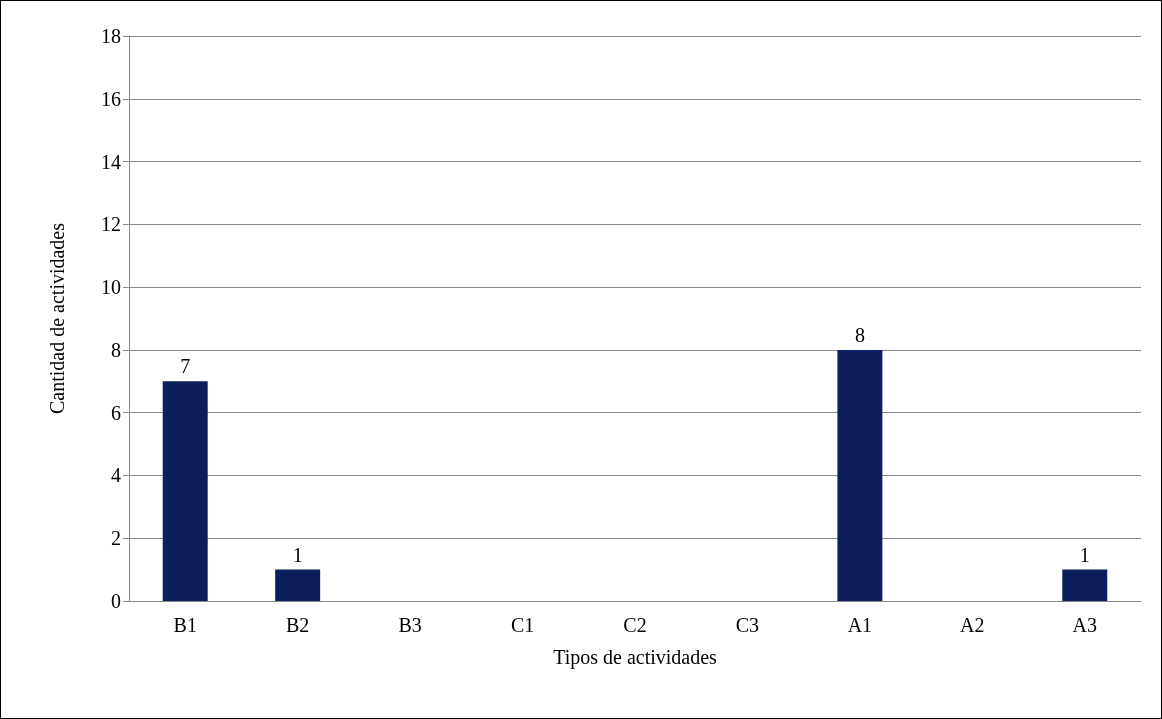 The image size is (1162, 719). Describe the element at coordinates (111, 287) in the screenshot. I see `y-tick-label: 10` at that location.